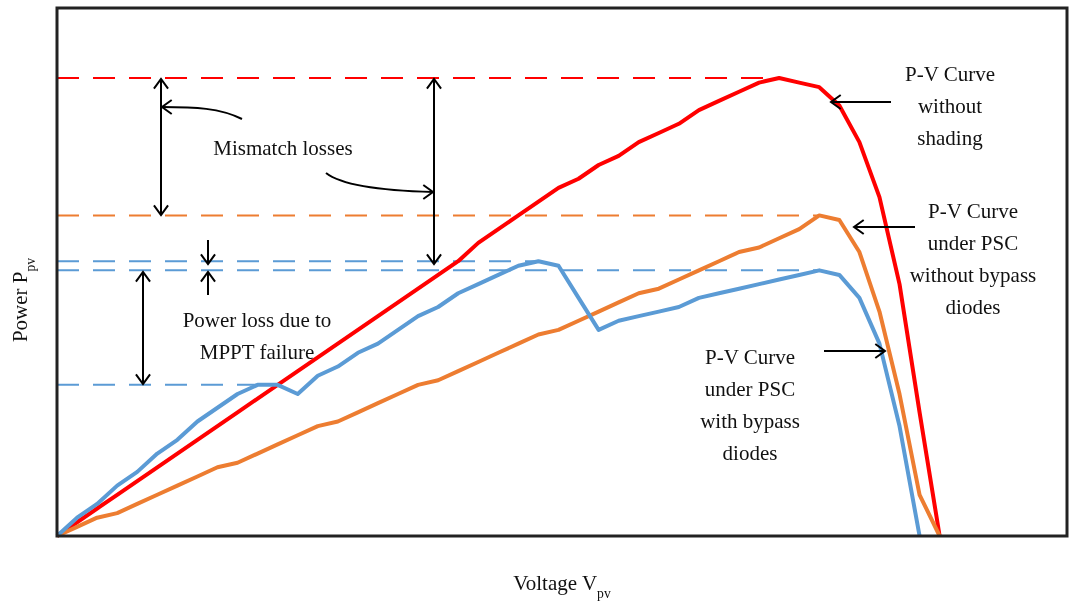 This screenshot has width=1071, height=603. I want to click on x-axis-title: Voltage V$_{pv}$, so click(562, 586).